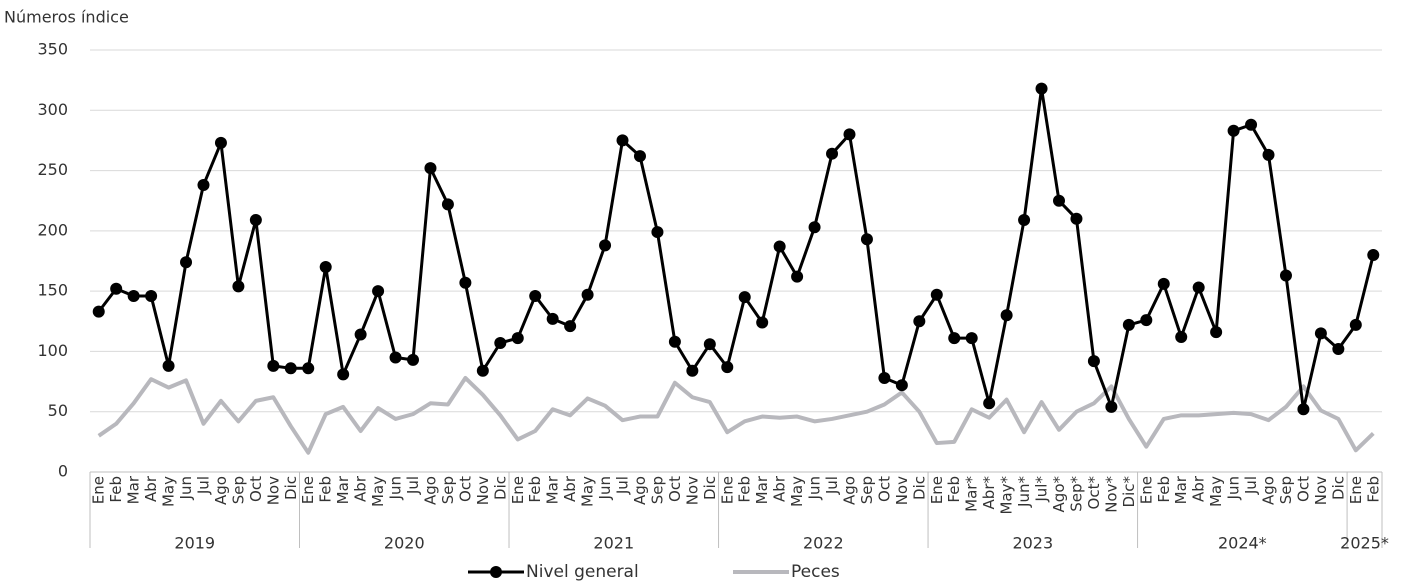  What do you see at coordinates (63, 471) in the screenshot?
I see `y-tick-label: 0` at bounding box center [63, 471].